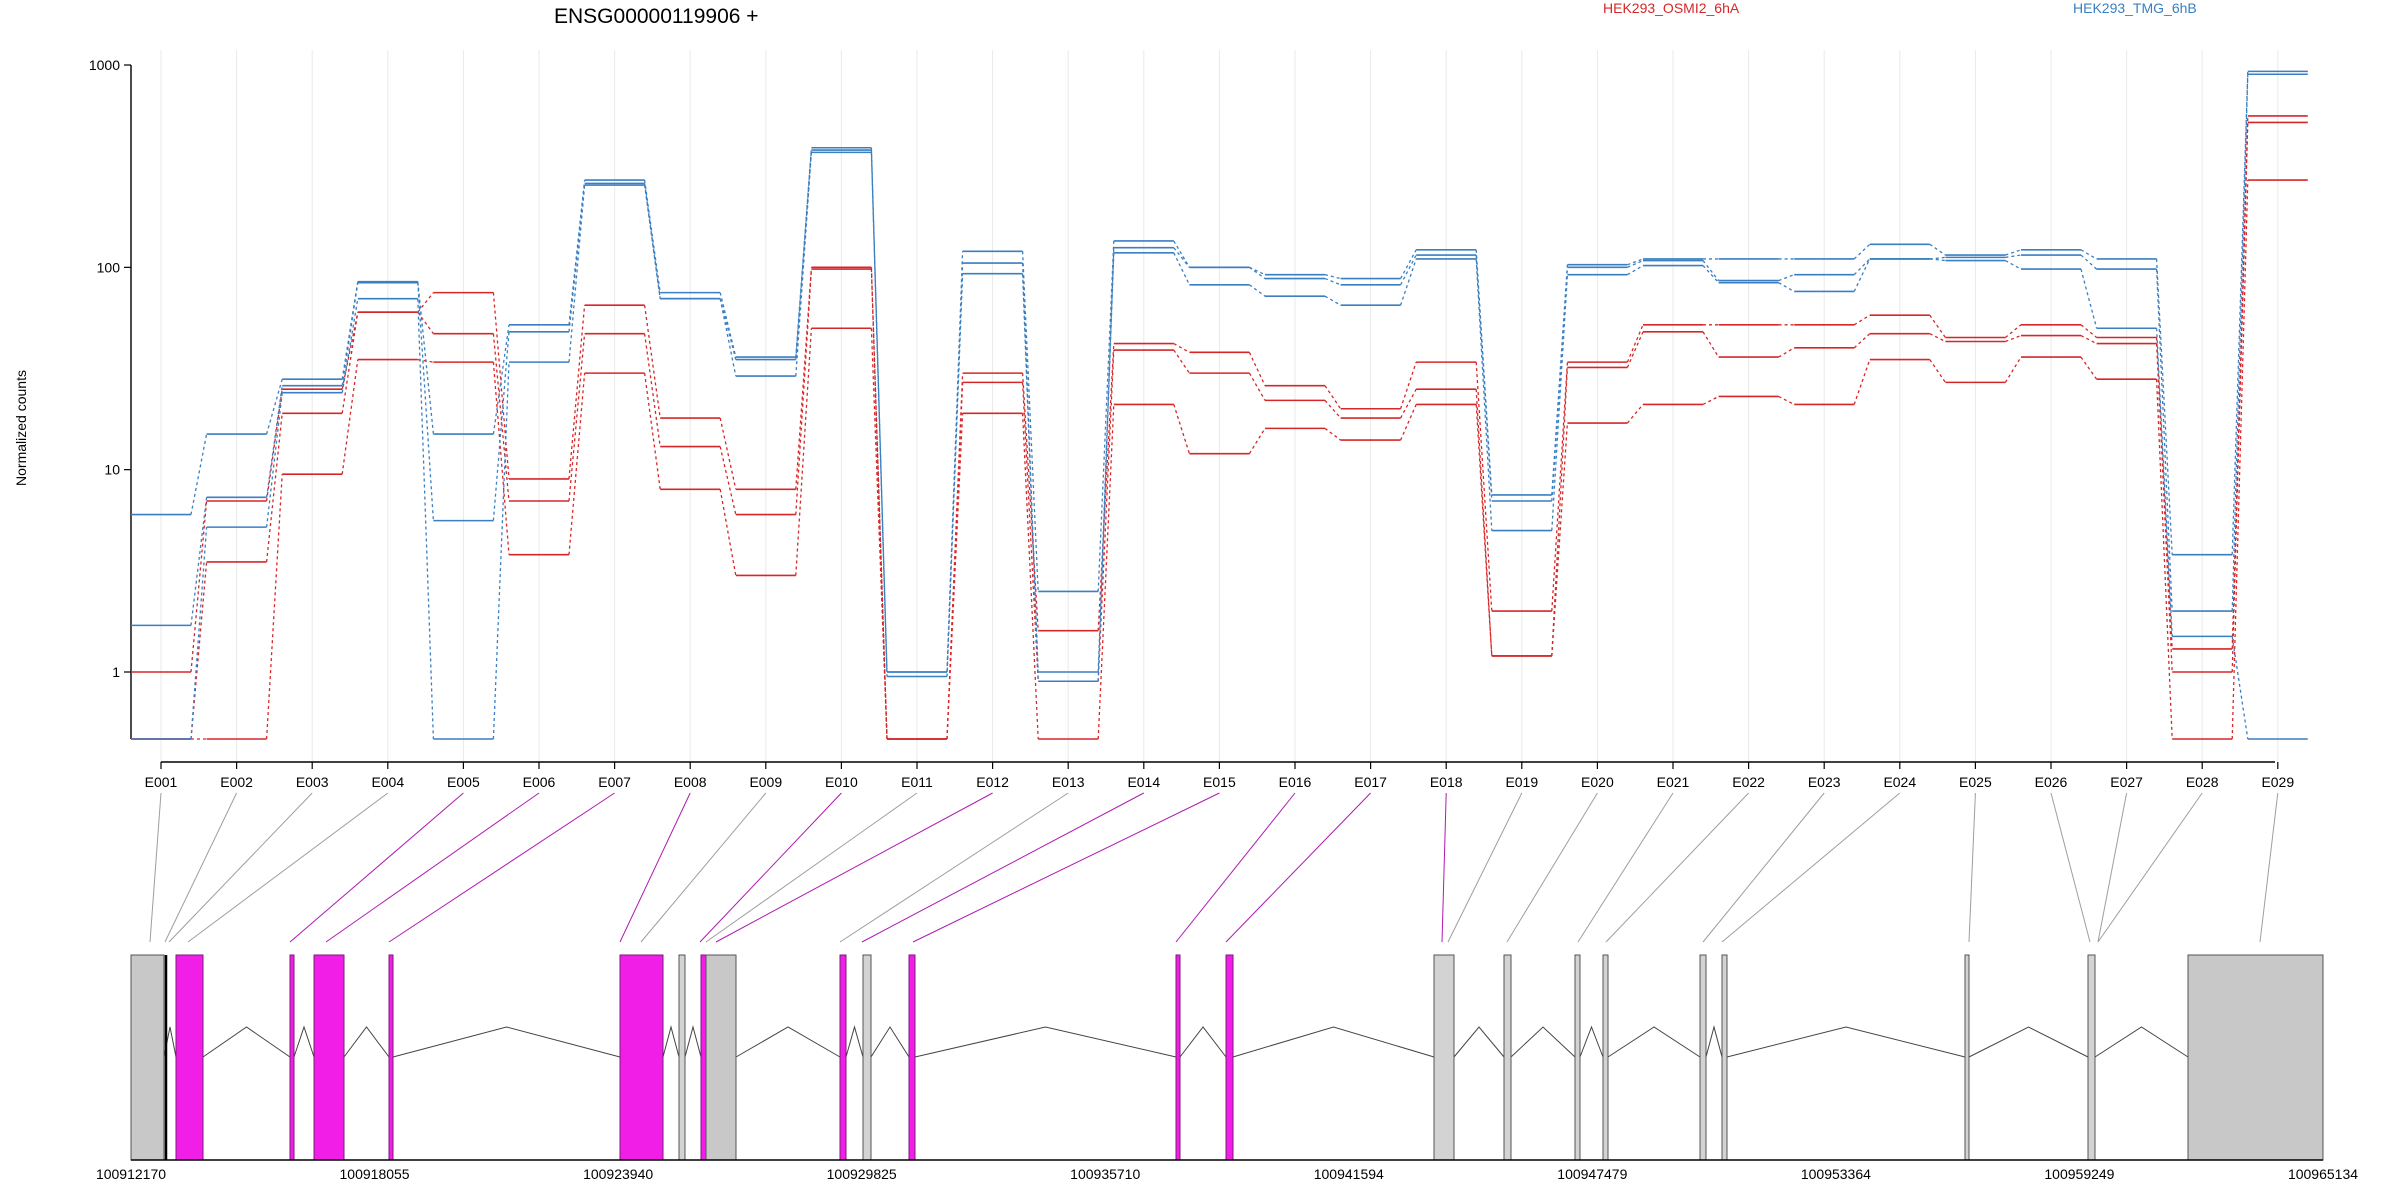 This screenshot has width=2400, height=1200. What do you see at coordinates (614, 782) in the screenshot?
I see `x-tick-label: E007` at bounding box center [614, 782].